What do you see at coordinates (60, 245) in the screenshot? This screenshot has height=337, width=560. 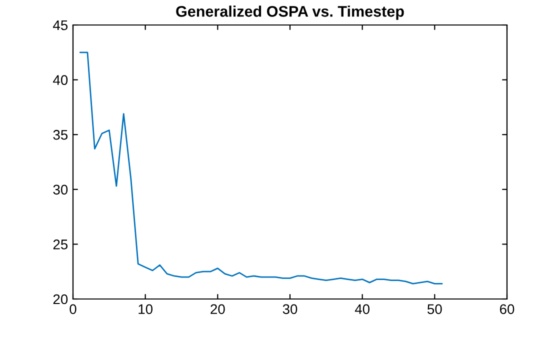 I see `y-tick-label: 25` at bounding box center [60, 245].